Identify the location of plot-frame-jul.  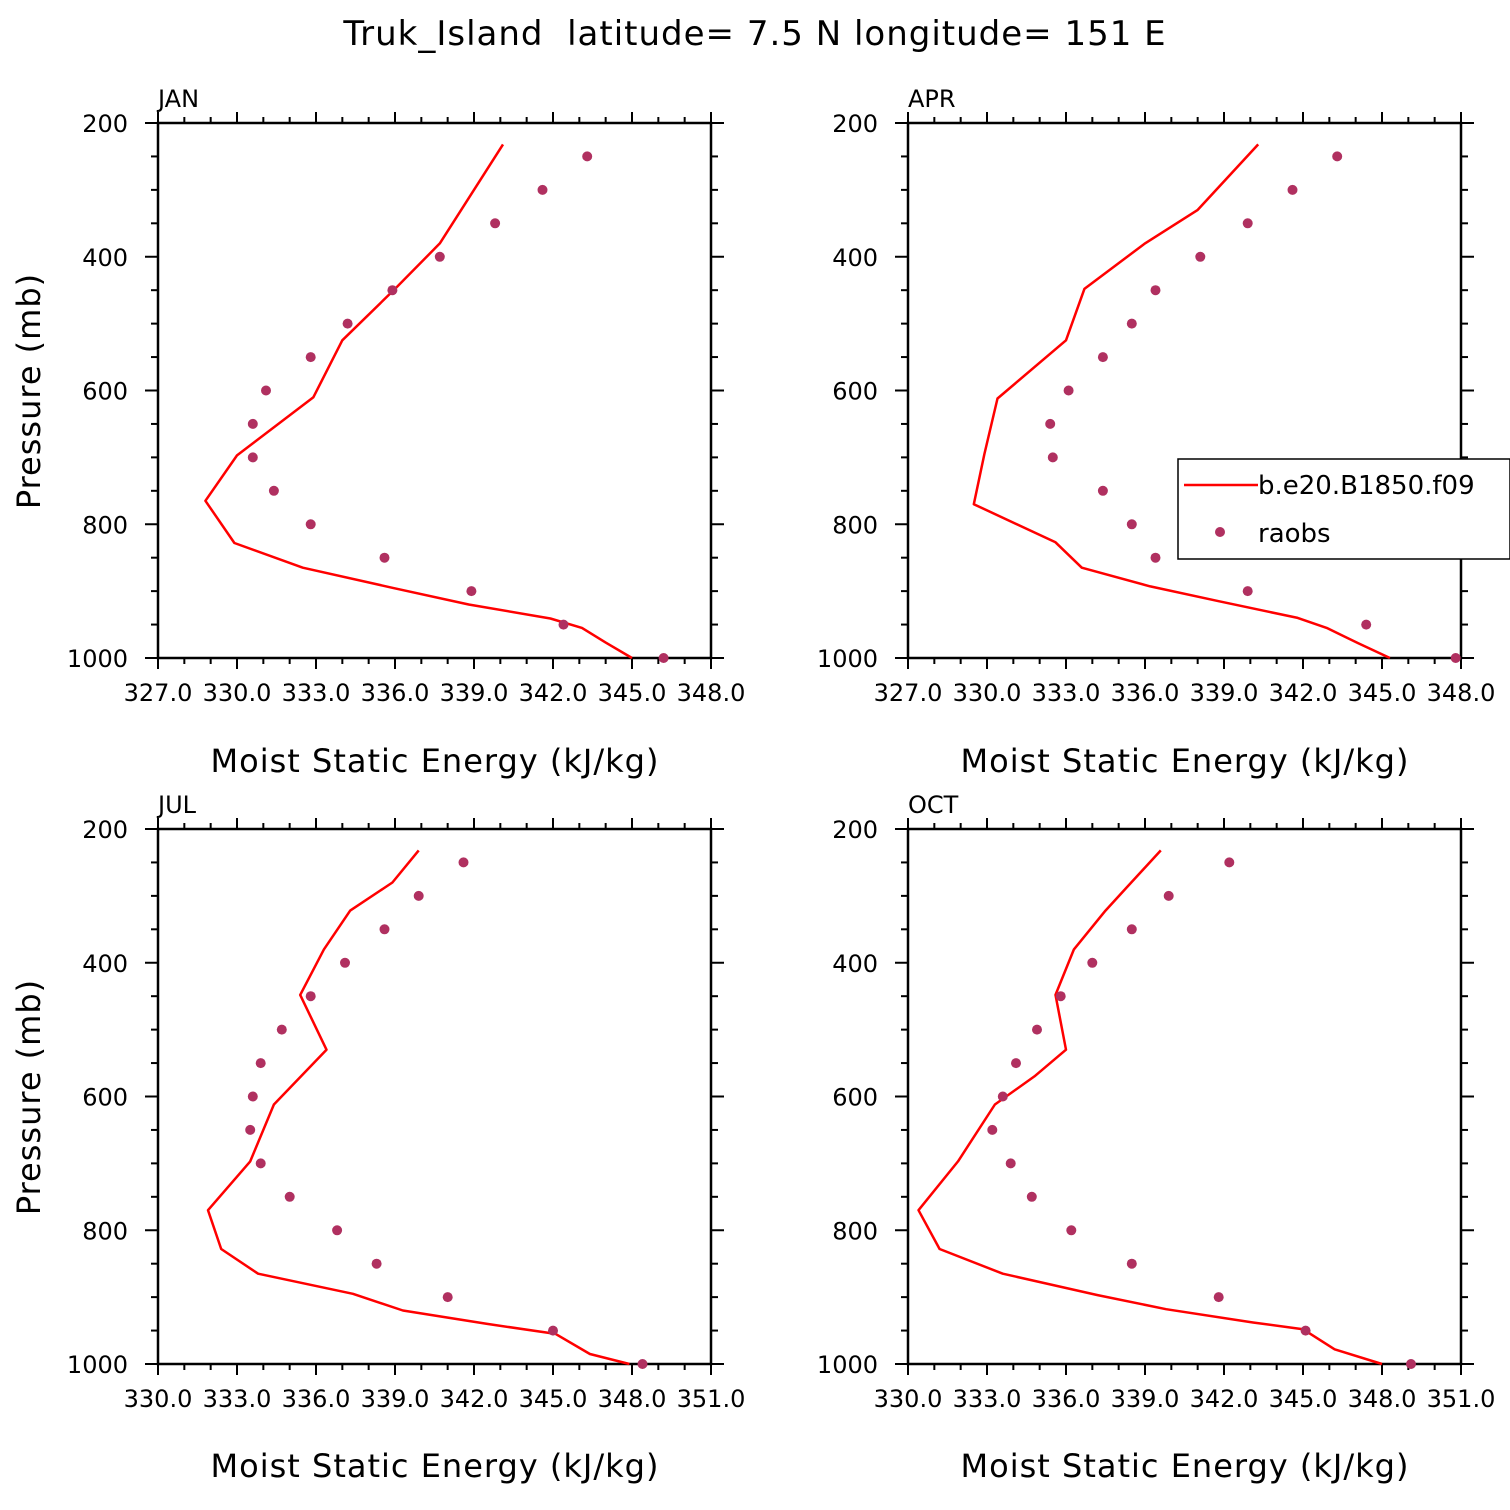
(434, 1096).